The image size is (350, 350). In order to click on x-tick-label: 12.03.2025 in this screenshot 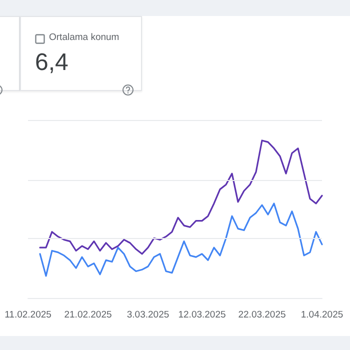, I will do `click(202, 315)`.